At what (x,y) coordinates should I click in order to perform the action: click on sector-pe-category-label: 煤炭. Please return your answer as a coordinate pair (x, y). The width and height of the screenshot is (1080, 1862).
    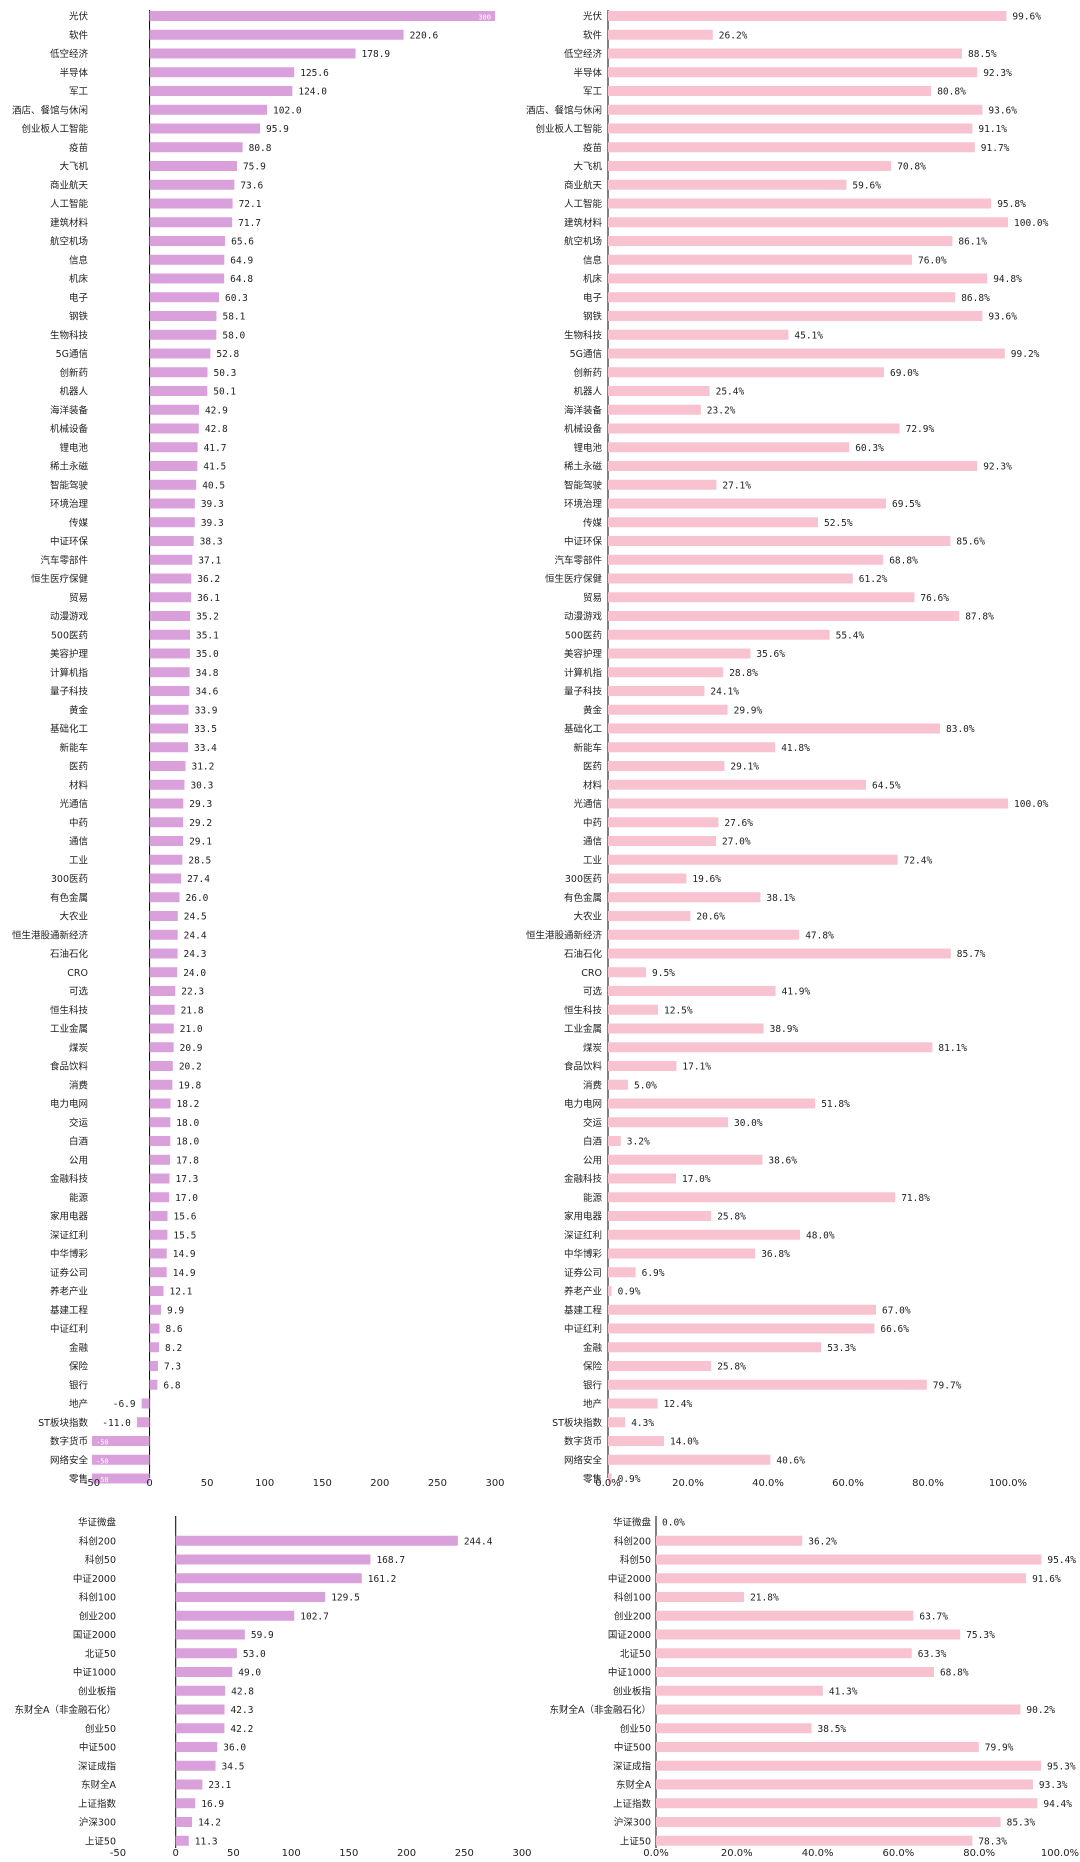
    Looking at the image, I should click on (79, 1048).